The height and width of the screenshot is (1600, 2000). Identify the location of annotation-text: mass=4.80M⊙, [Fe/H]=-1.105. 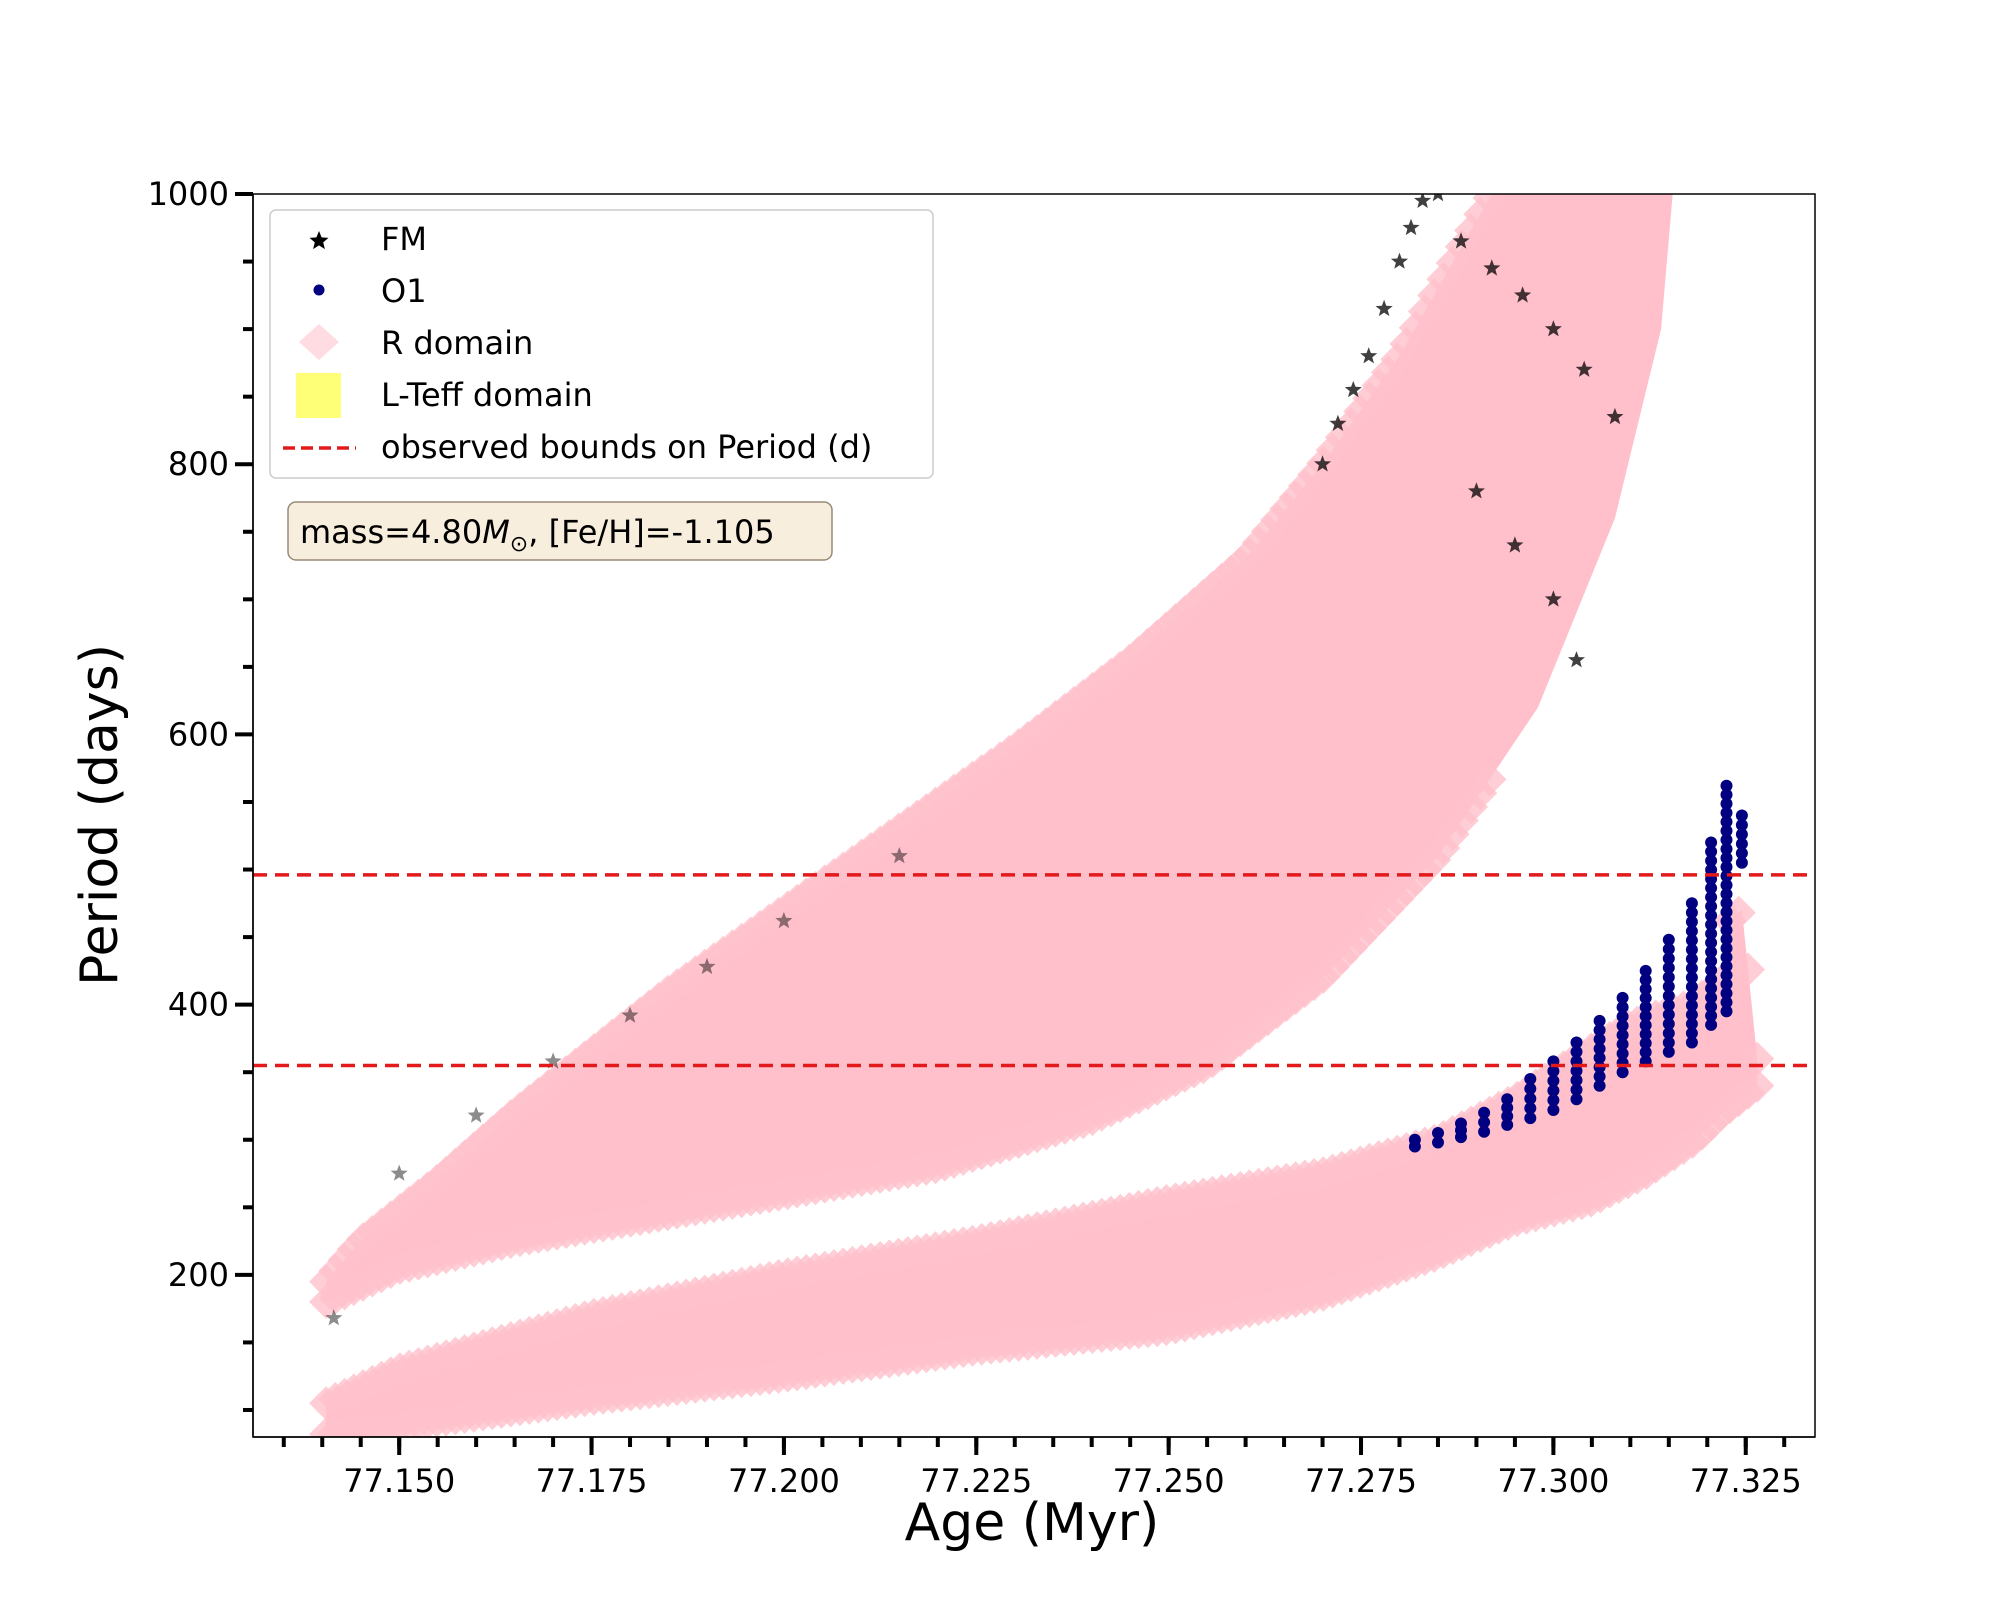
(537, 535).